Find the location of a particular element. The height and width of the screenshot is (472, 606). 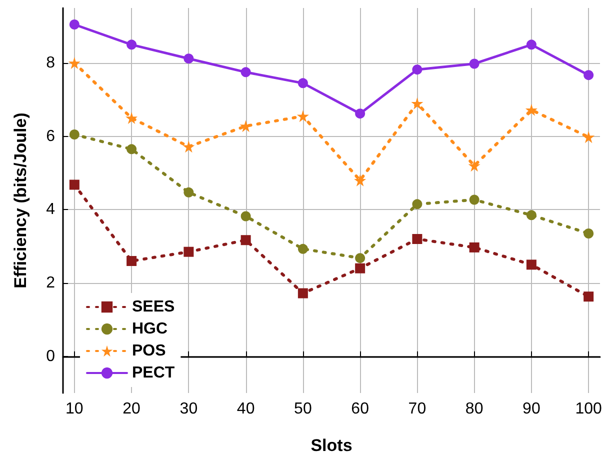

x-tick-label: 50 is located at coordinates (303, 409).